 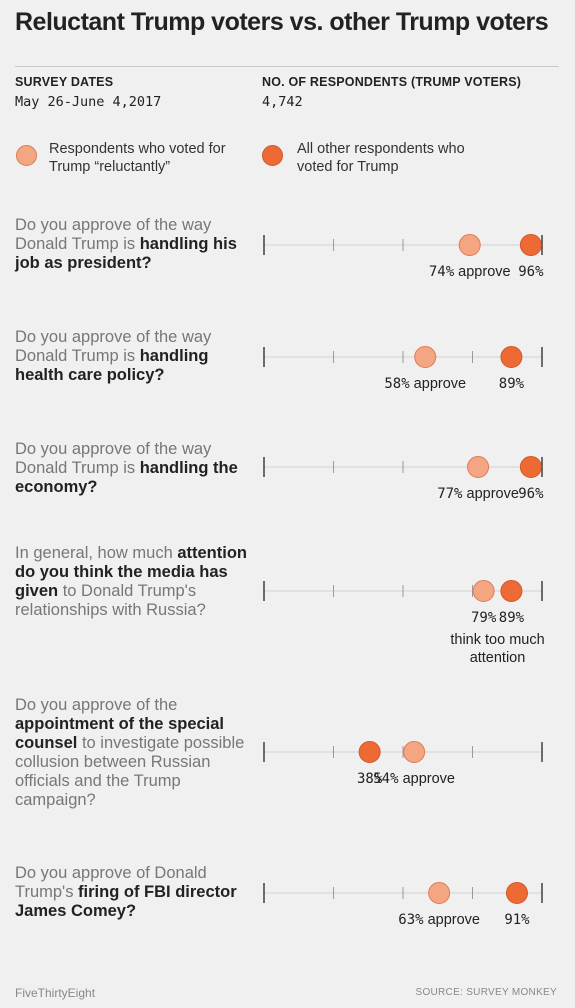 What do you see at coordinates (126, 901) in the screenshot?
I see `question-highlight: firing of FBI director James Comey?` at bounding box center [126, 901].